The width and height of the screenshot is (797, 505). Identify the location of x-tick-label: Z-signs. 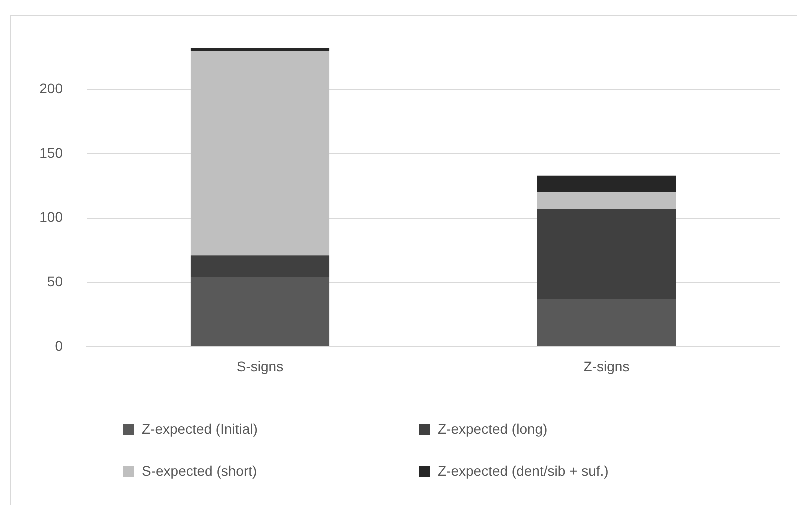
(607, 366).